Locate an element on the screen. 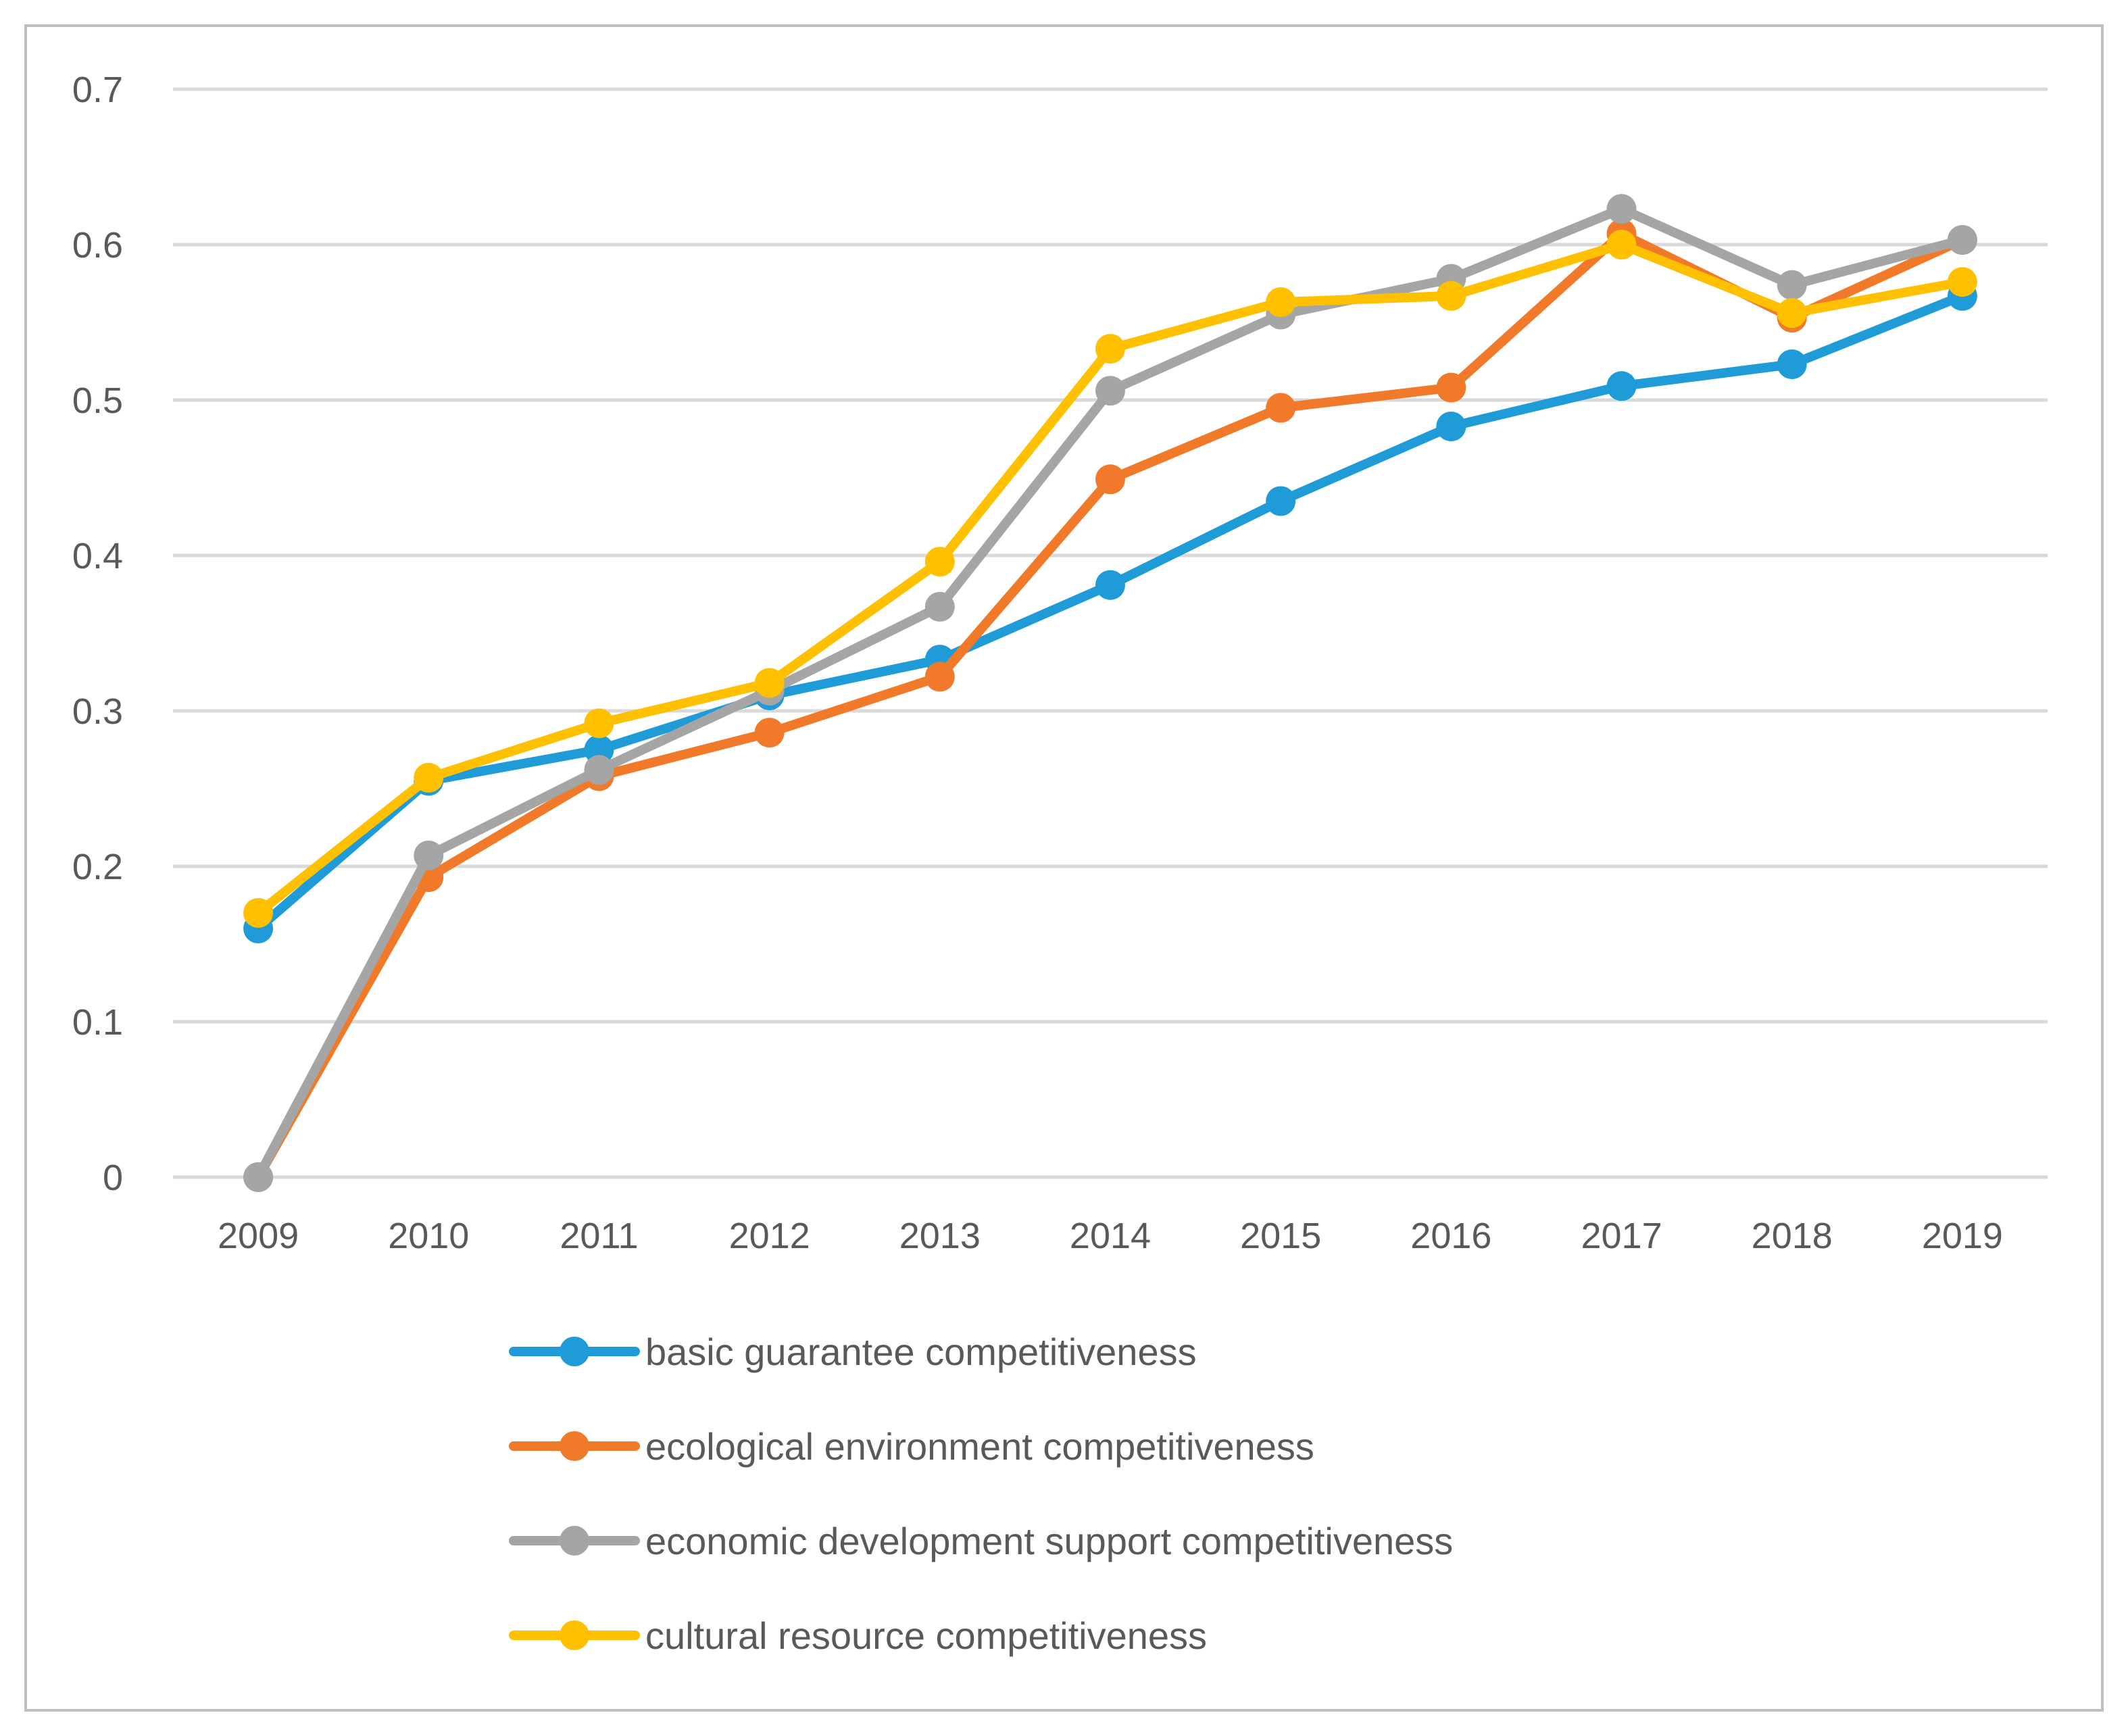  x-tick-label: 2017 is located at coordinates (1621, 1236).